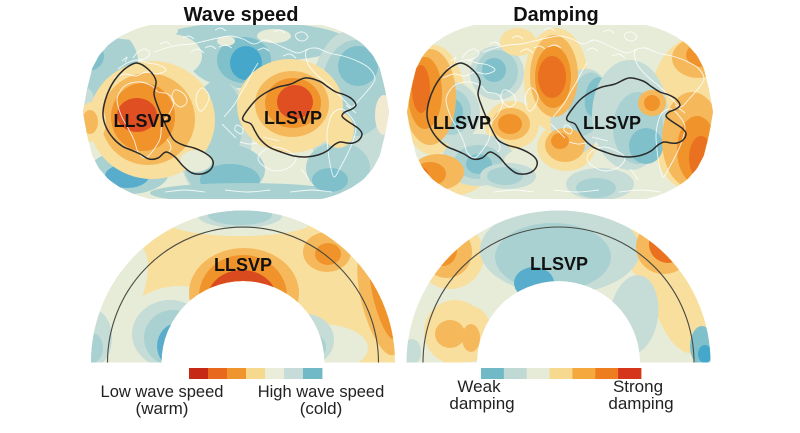  I want to click on svg-text: Strong, so click(638, 386).